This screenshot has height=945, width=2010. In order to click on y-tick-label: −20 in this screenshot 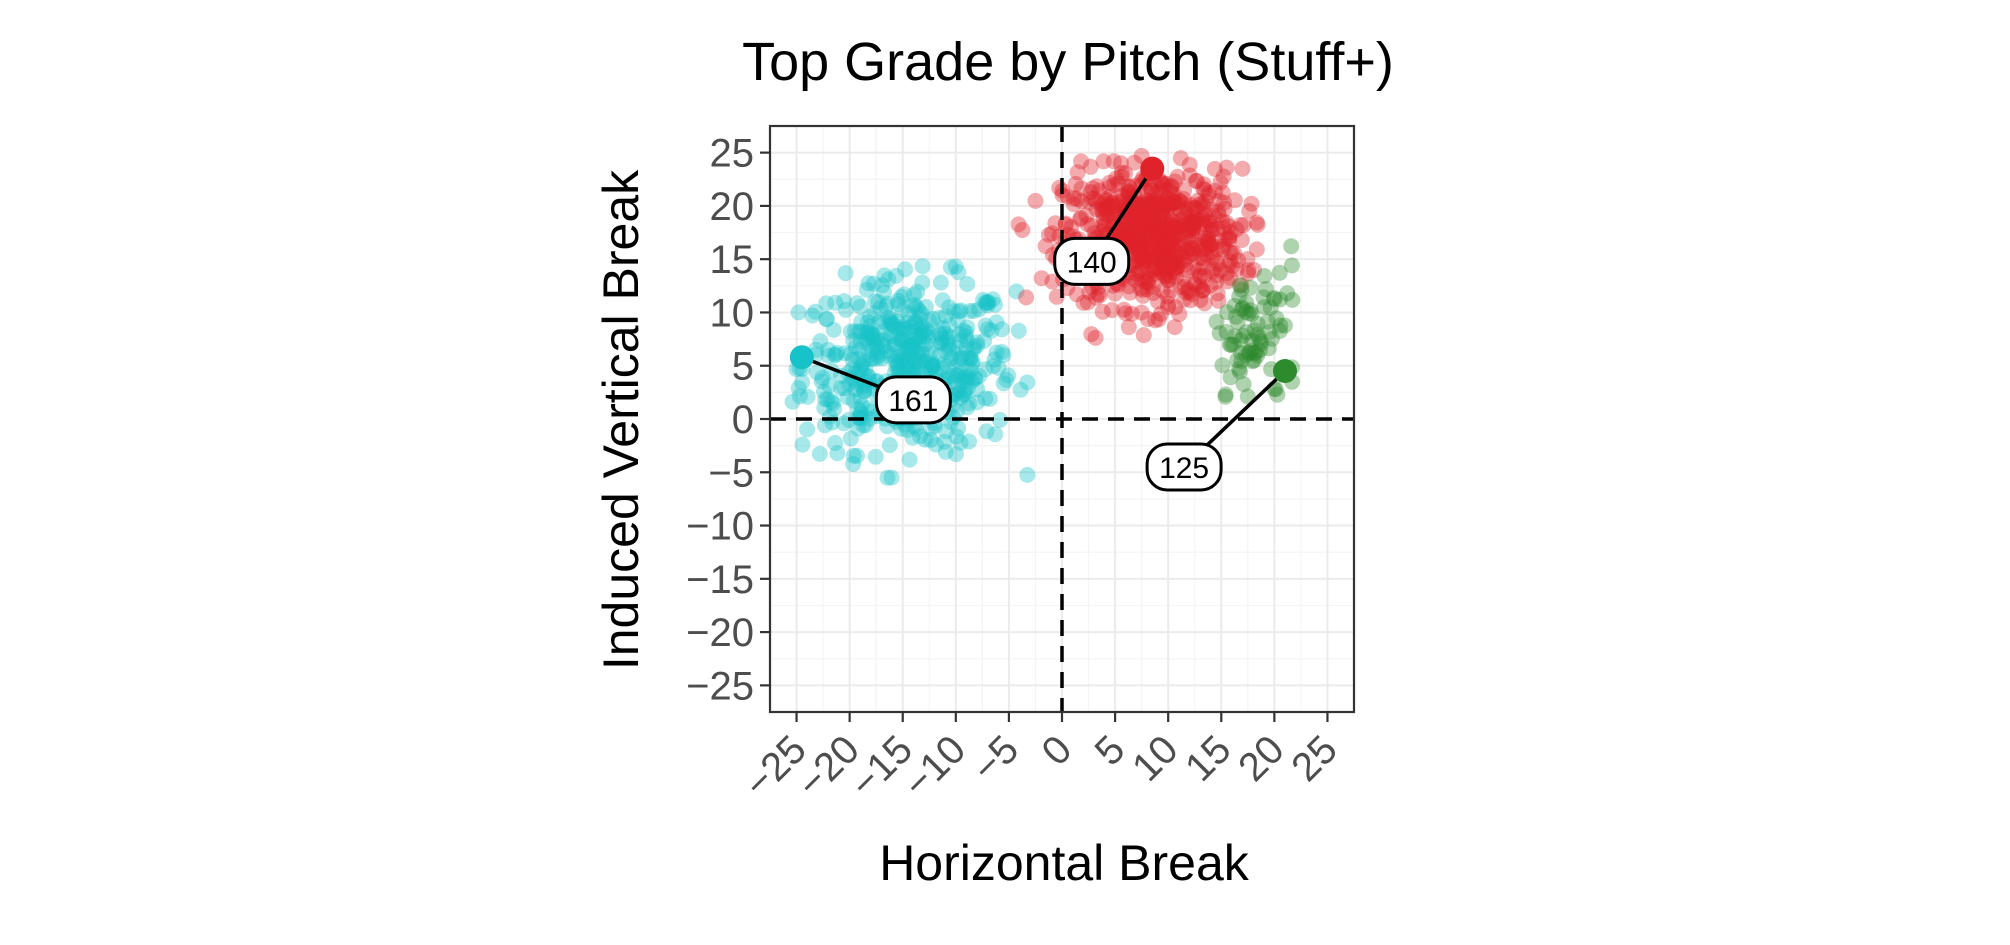, I will do `click(720, 633)`.